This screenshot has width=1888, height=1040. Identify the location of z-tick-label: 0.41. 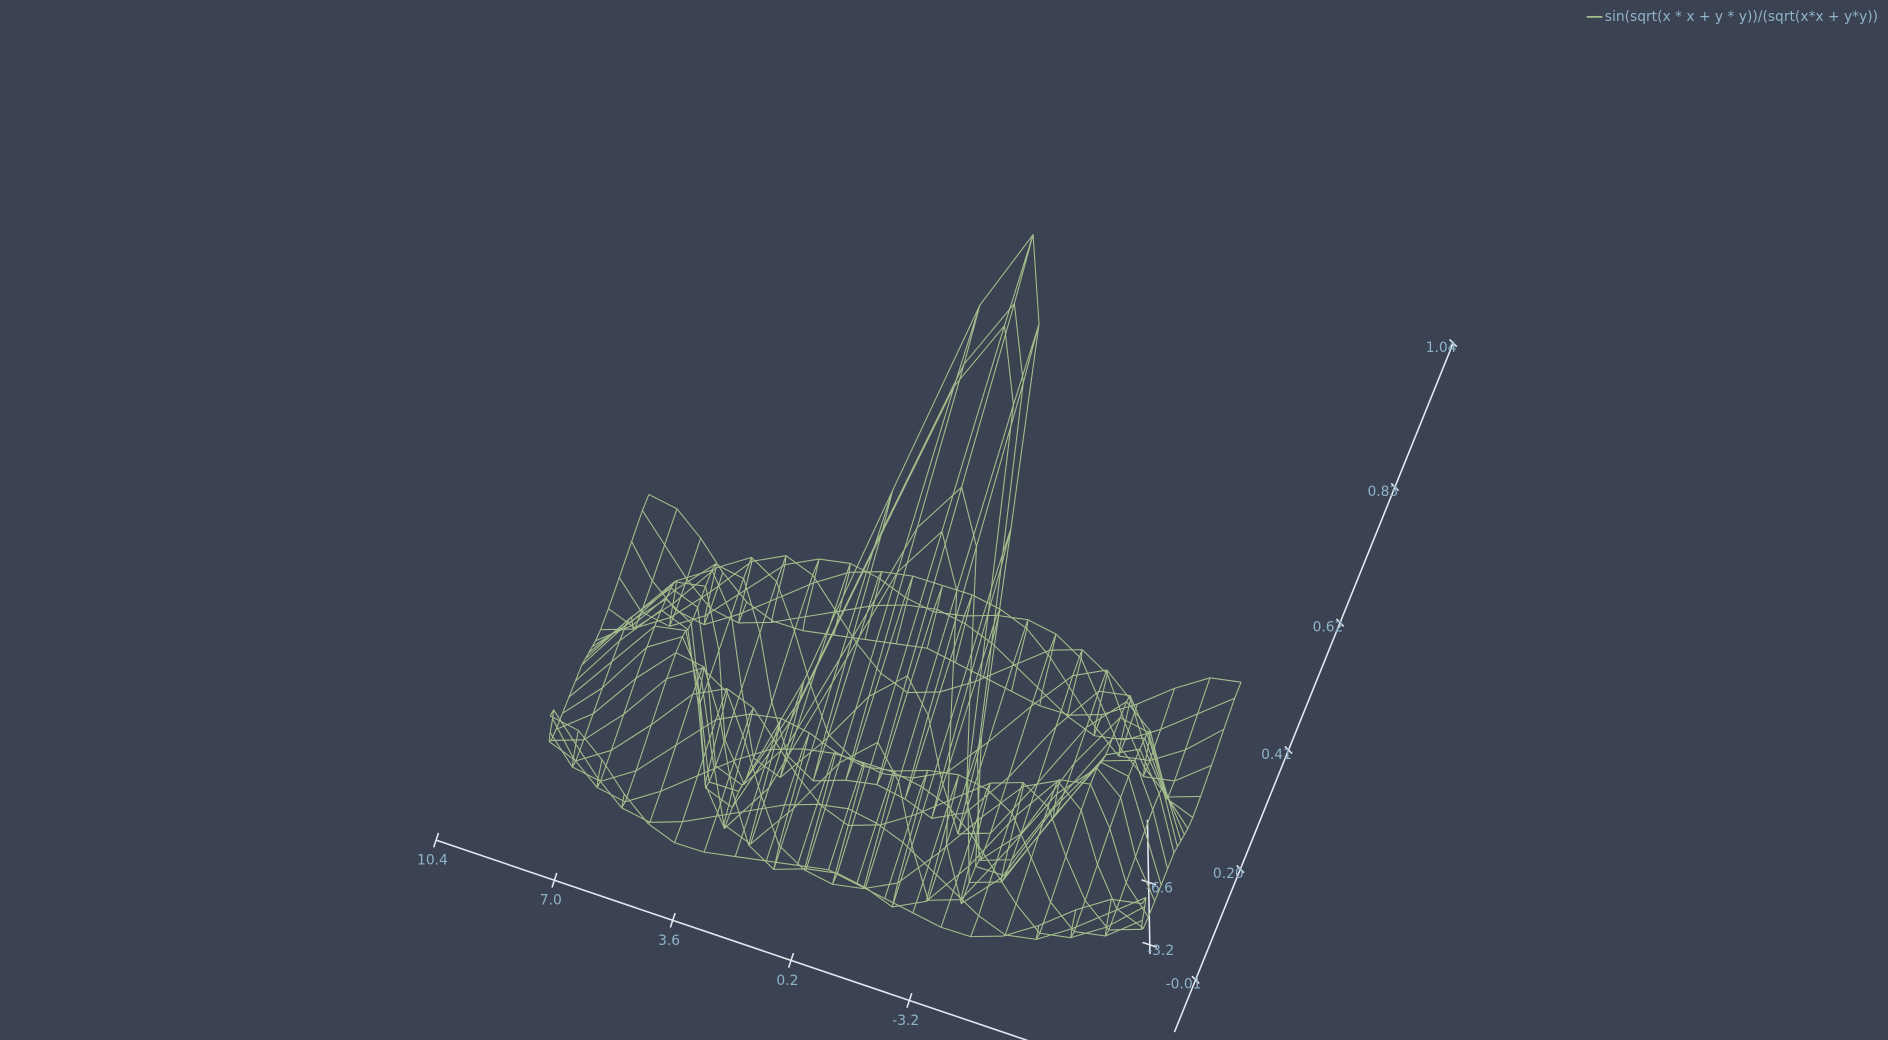
(1276, 755).